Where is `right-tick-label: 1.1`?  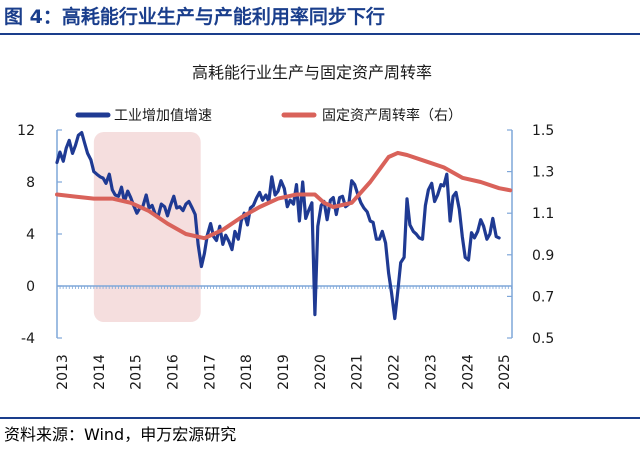 right-tick-label: 1.1 is located at coordinates (543, 214).